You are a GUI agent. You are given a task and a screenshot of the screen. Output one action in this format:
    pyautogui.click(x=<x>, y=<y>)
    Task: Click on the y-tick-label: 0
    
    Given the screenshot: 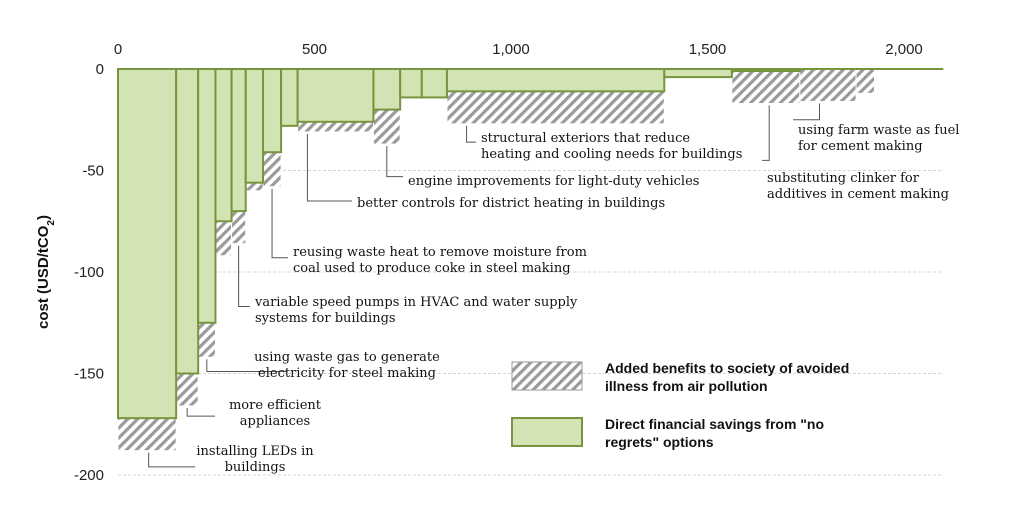 What is the action you would take?
    pyautogui.click(x=100, y=69)
    